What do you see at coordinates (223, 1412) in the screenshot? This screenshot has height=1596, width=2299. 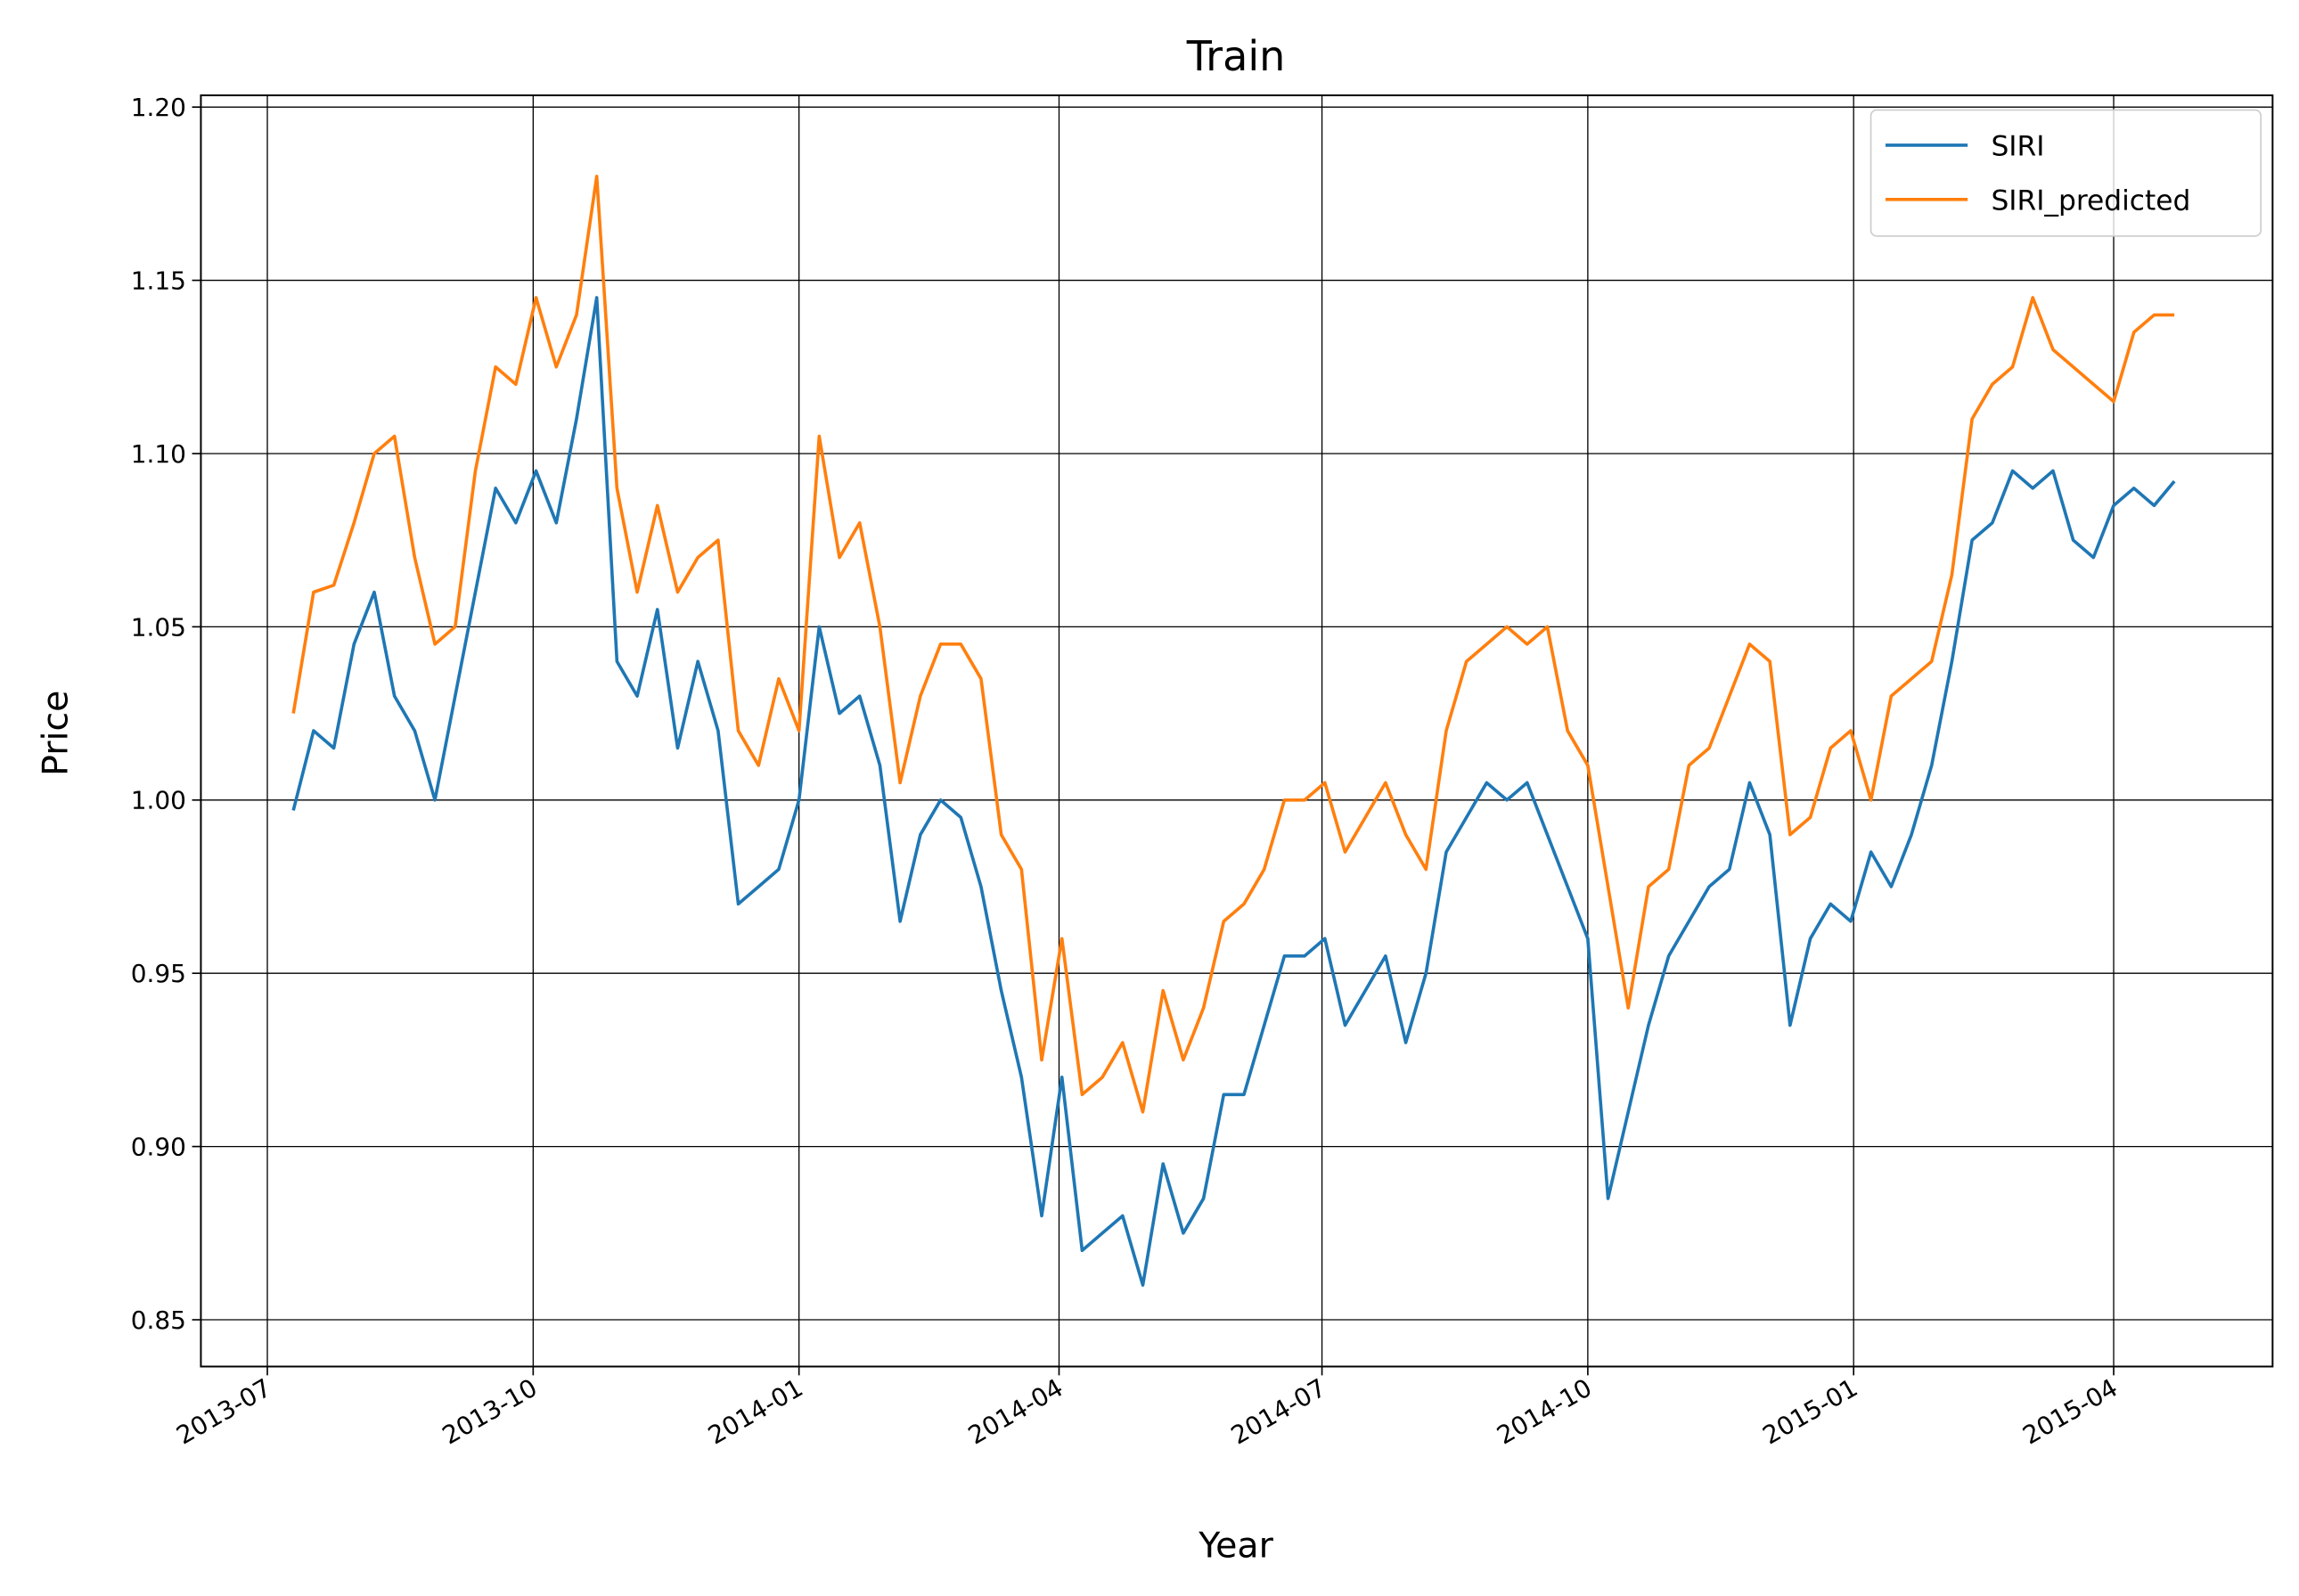 I see `x-tick-label: 2013-07` at bounding box center [223, 1412].